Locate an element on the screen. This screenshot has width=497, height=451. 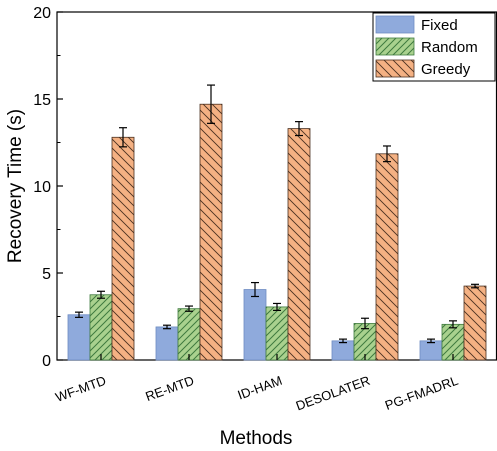
y-tick-label: 10 is located at coordinates (42, 187).